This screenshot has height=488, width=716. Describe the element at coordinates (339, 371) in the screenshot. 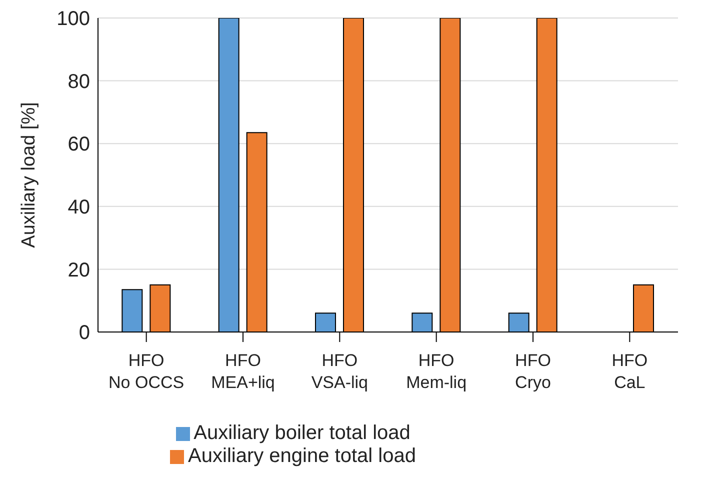

I see `x-tick-label: HFO VSA-liq` at that location.